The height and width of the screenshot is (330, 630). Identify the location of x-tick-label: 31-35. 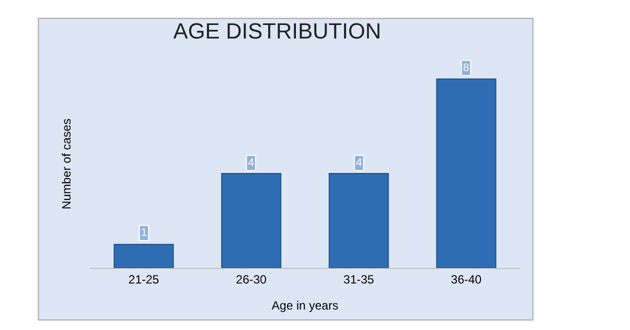
(358, 279).